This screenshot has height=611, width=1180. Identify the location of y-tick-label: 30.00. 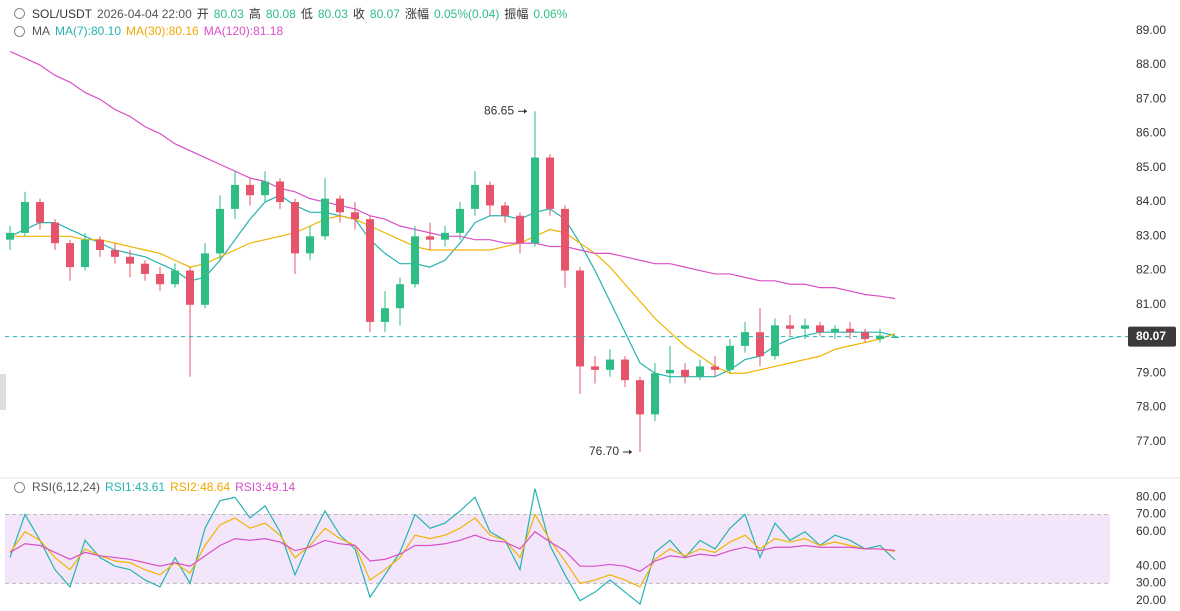
(1151, 583).